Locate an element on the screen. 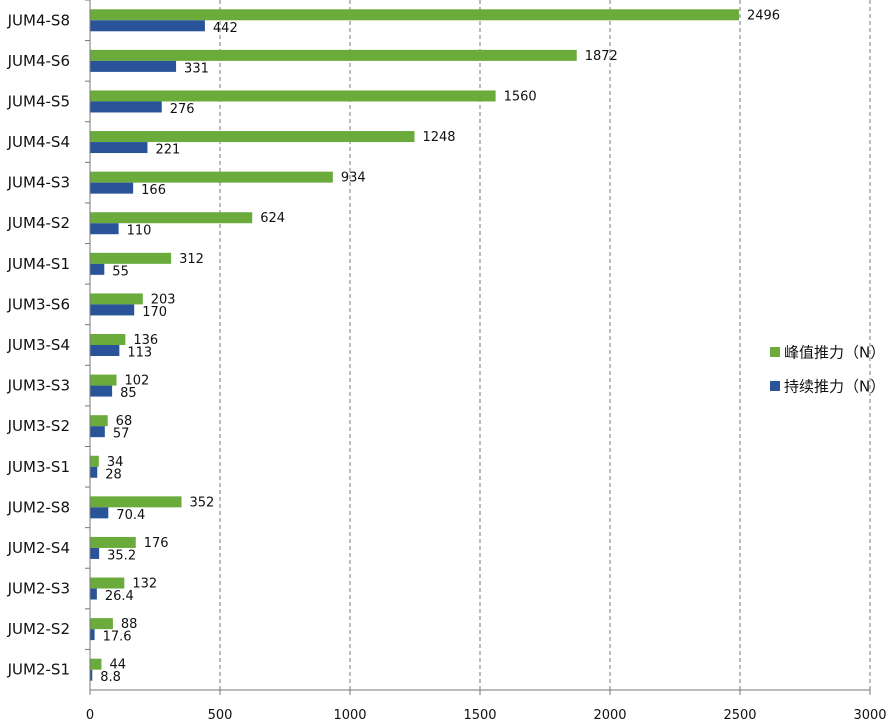 This screenshot has width=890, height=727. data-label: 57 is located at coordinates (121, 434).